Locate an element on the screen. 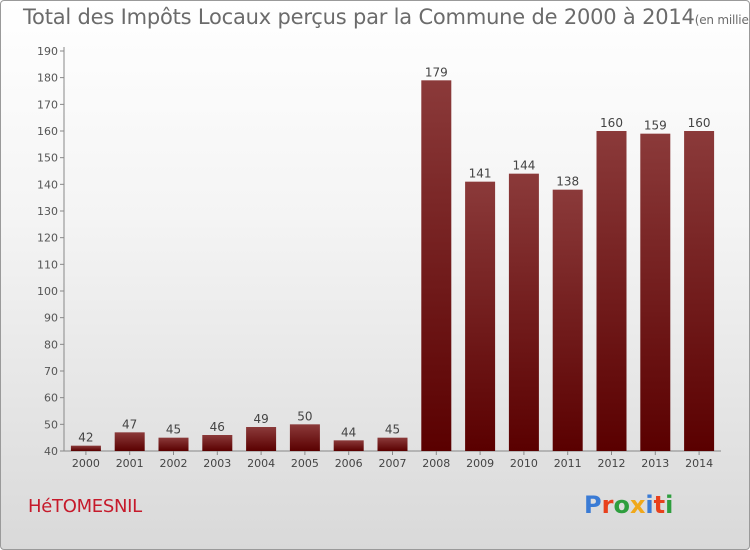 The image size is (750, 550). y-tick-label: 180 is located at coordinates (47, 78).